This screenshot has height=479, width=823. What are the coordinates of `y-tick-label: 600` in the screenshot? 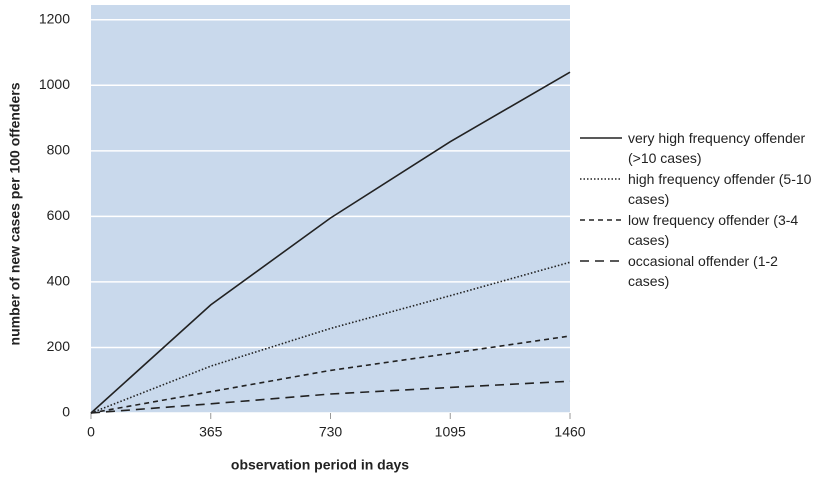 It's located at (59, 215).